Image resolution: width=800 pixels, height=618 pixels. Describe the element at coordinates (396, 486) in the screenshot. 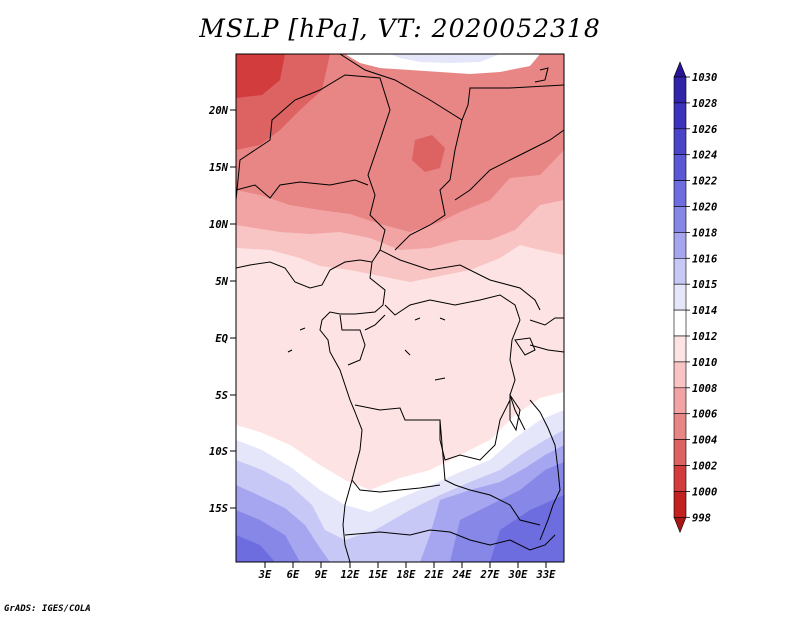

I see `border-angola-namibia` at that location.